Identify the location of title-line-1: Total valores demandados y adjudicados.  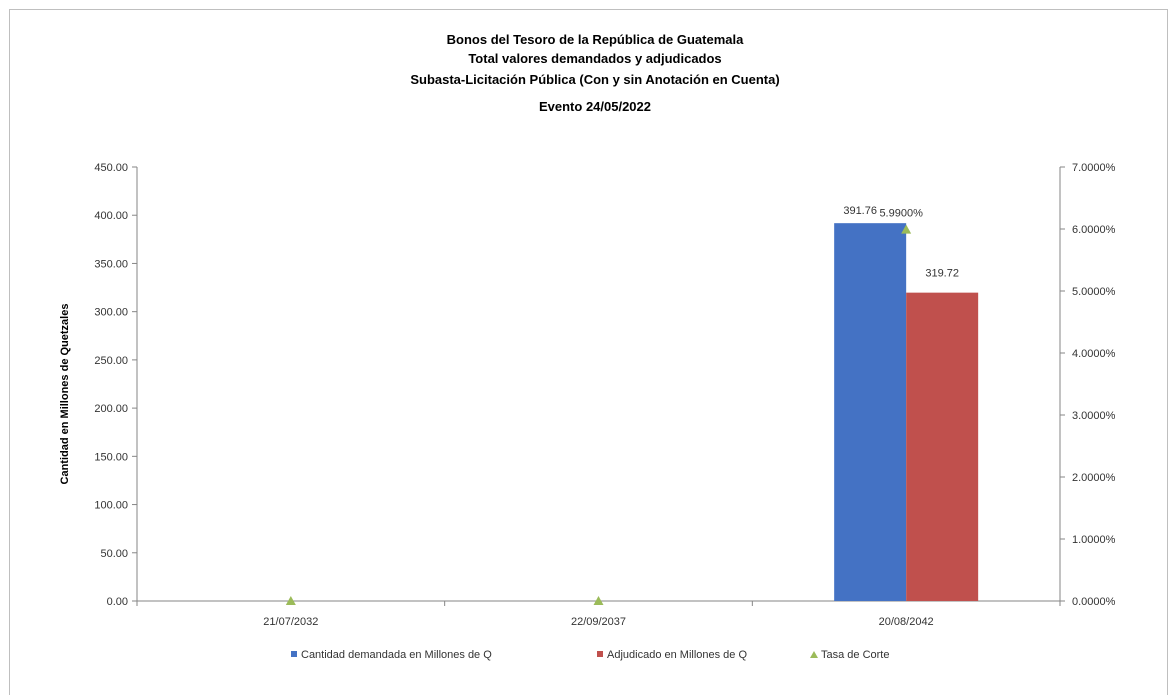
(594, 58).